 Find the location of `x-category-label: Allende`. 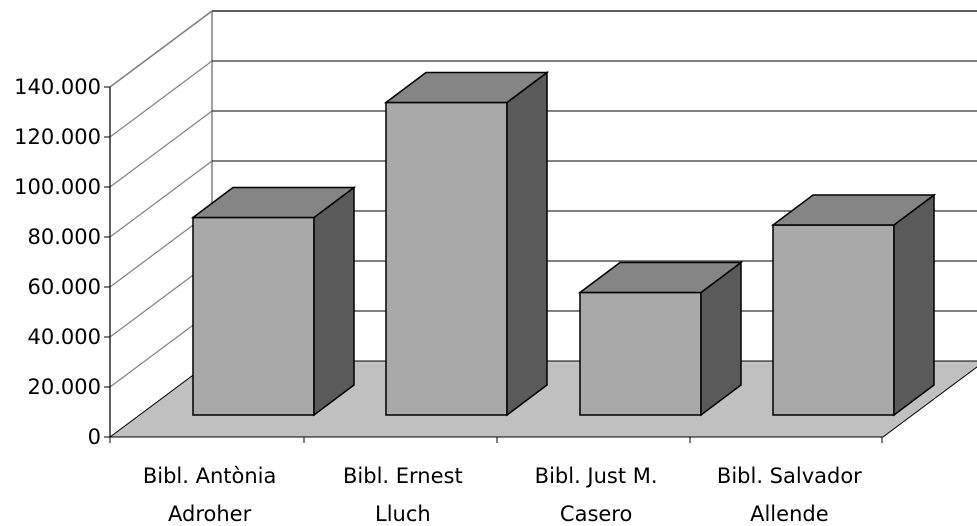

x-category-label: Allende is located at coordinates (789, 514).